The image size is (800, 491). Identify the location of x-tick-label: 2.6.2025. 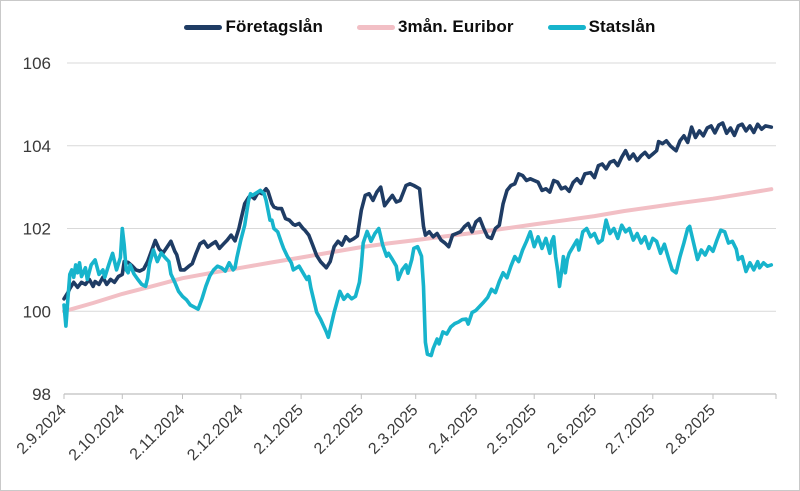
(572, 430).